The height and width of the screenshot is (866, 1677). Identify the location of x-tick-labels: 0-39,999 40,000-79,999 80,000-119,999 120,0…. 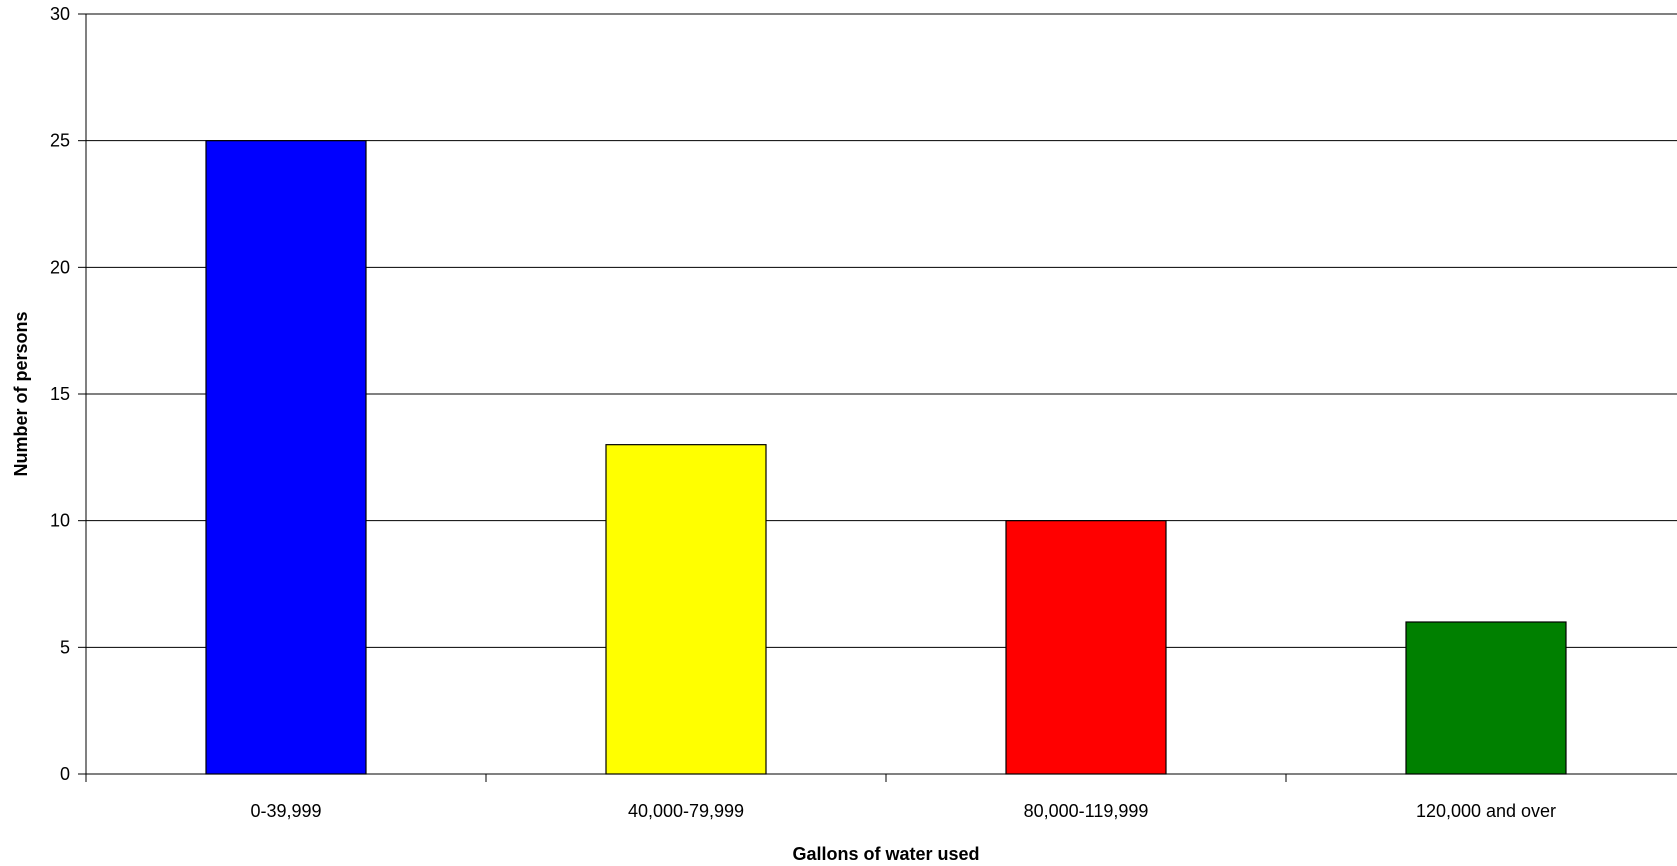
(820, 797).